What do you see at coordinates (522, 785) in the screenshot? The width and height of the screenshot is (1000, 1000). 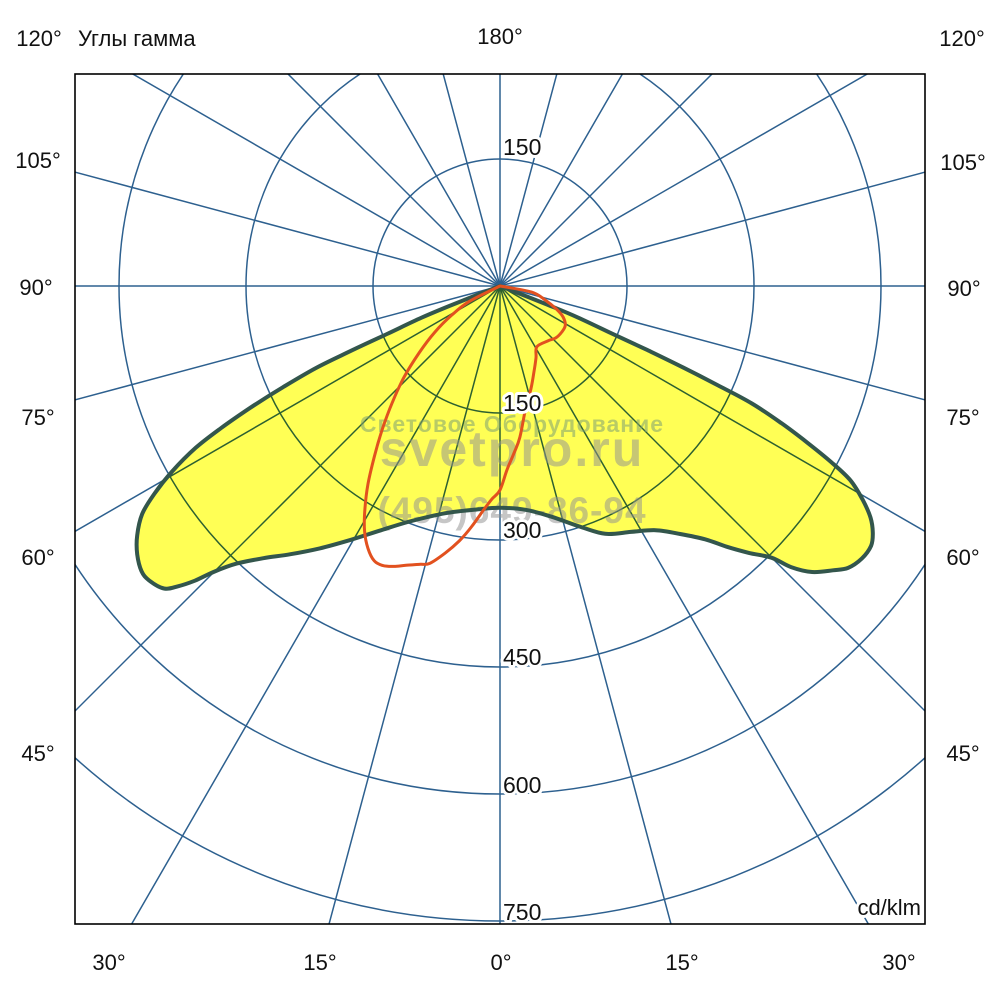 I see `radial-label-600: 600` at bounding box center [522, 785].